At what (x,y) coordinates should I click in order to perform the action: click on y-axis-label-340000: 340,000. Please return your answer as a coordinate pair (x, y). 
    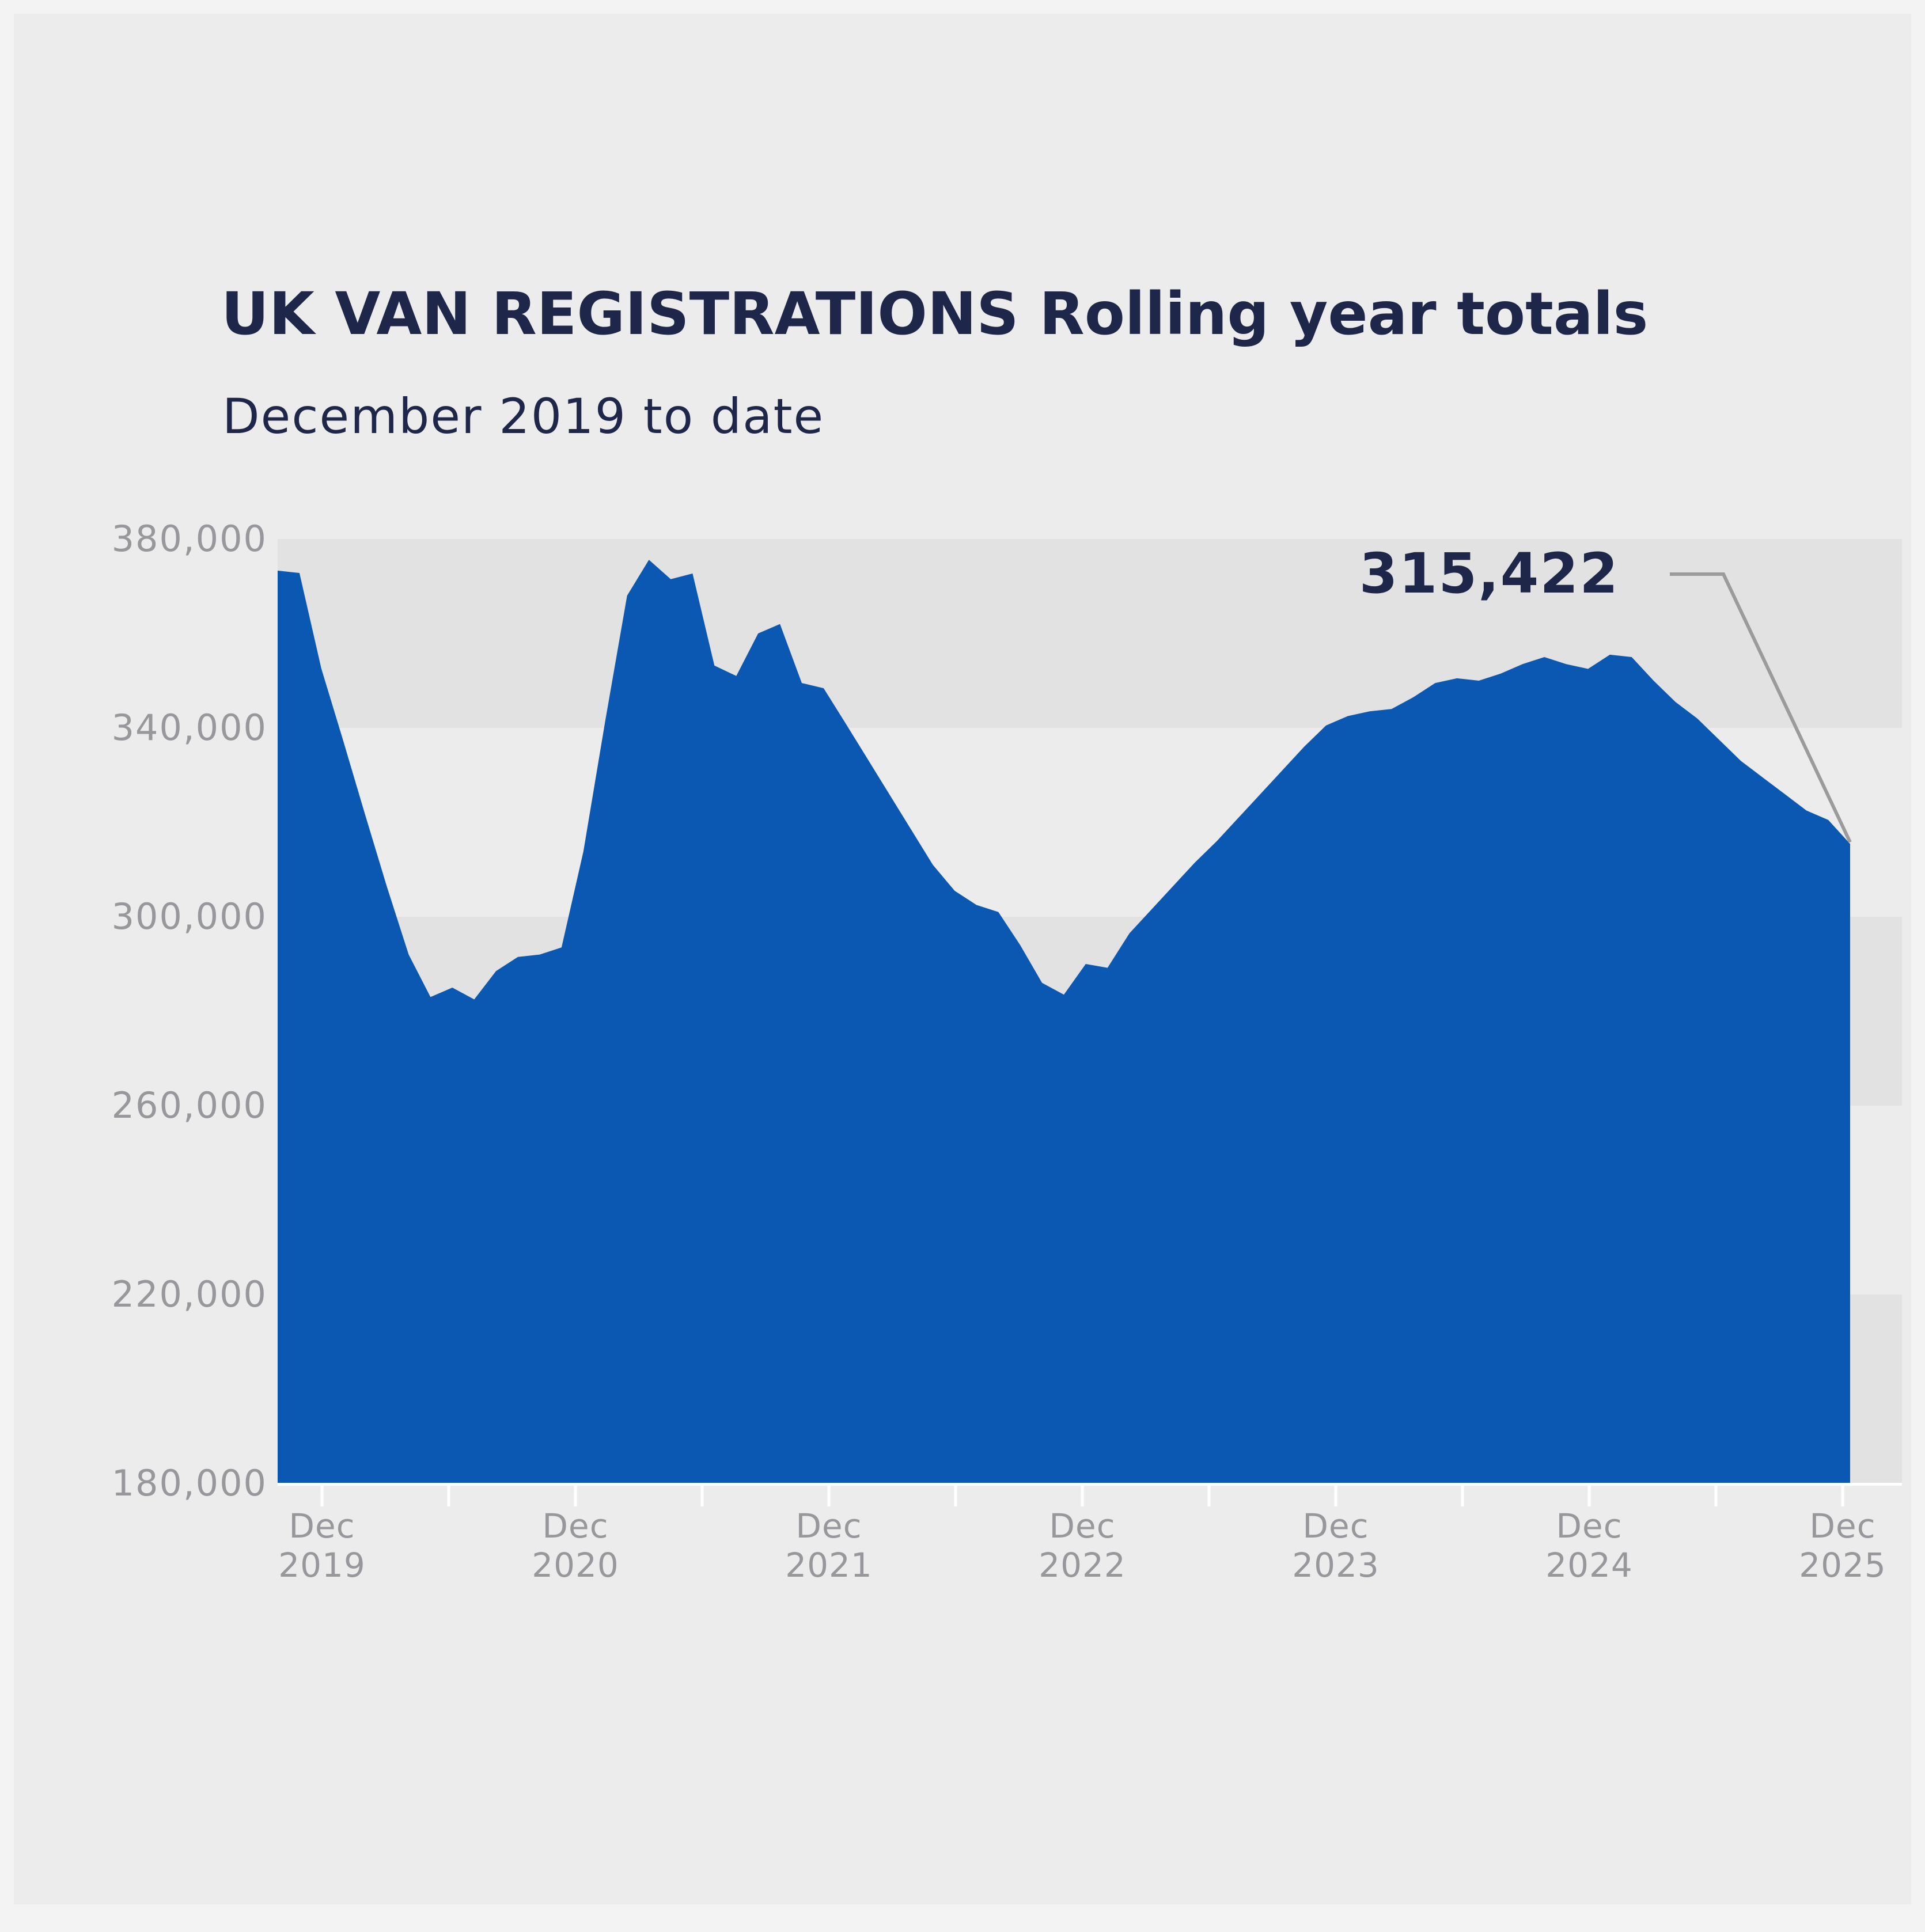
    Looking at the image, I should click on (189, 728).